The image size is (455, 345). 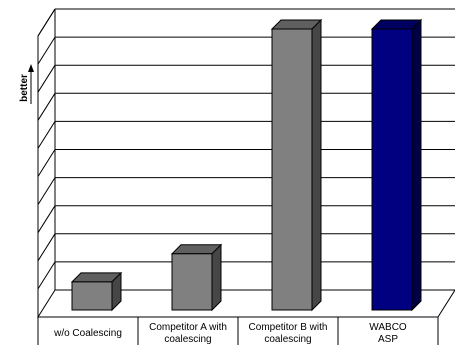 I want to click on category-label: WABCO, so click(x=388, y=327).